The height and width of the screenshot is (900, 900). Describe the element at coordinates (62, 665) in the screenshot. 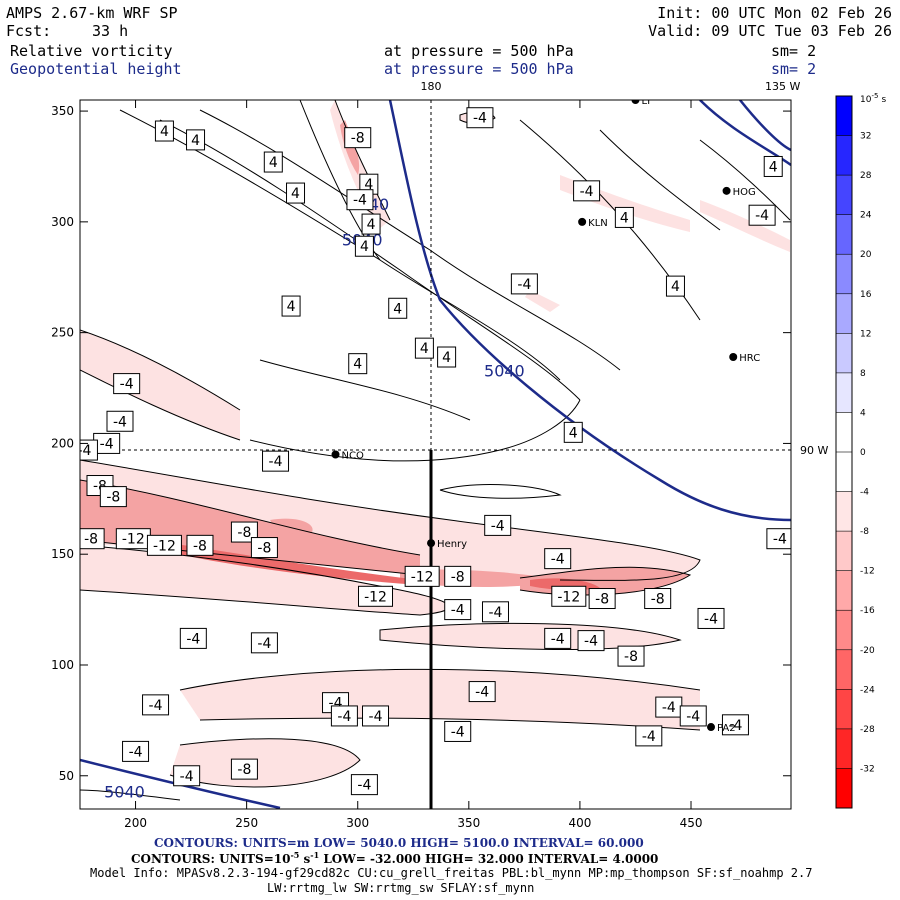

I see `y-tick-label: 100` at that location.